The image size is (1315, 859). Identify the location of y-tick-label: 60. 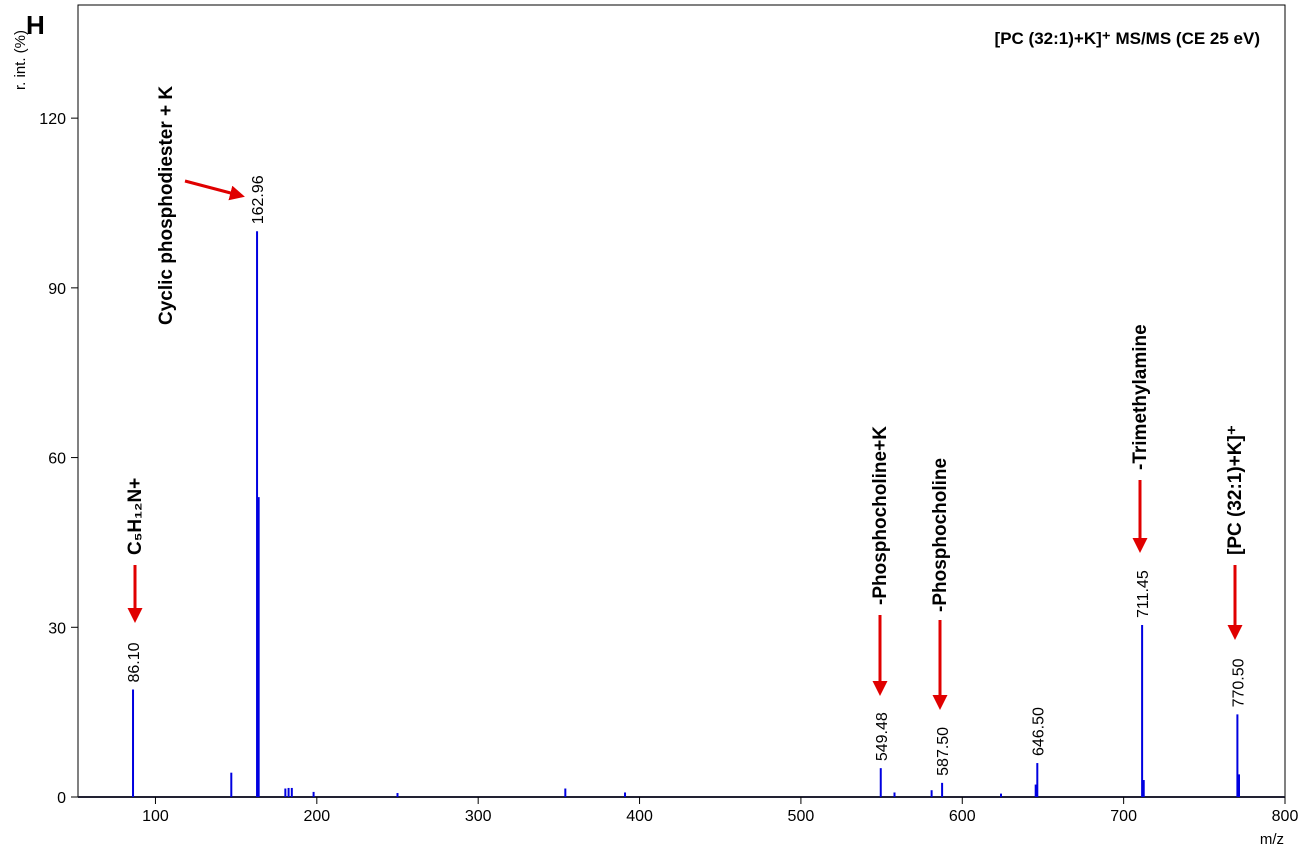
(57, 459).